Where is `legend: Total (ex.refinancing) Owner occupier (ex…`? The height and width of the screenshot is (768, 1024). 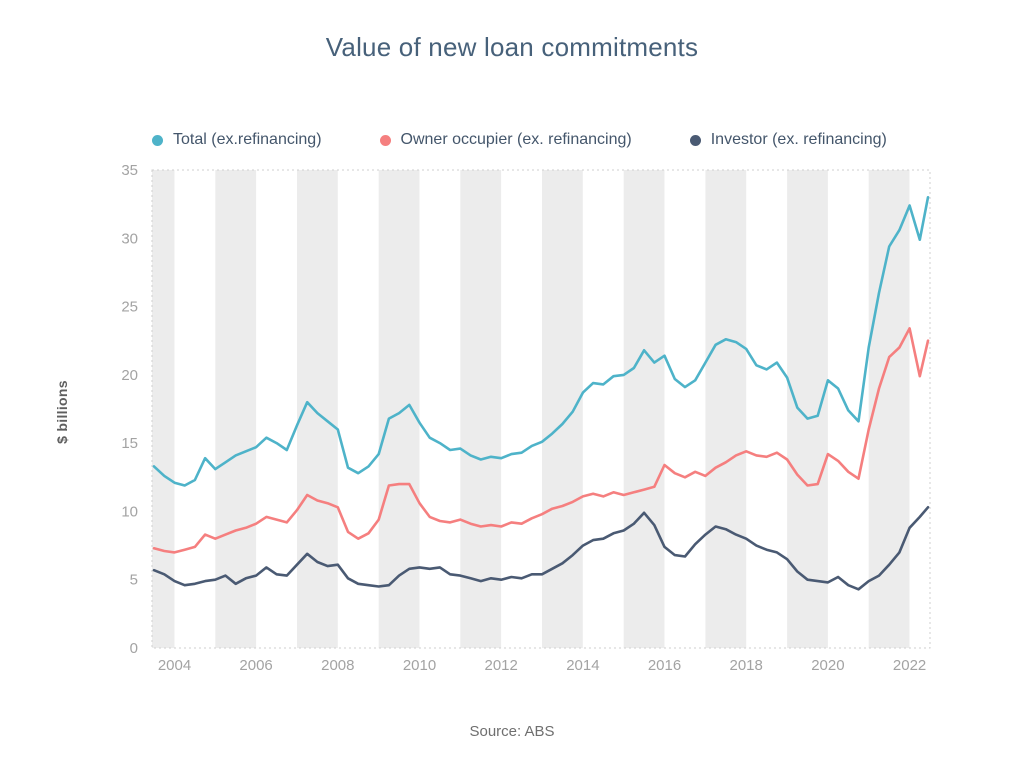
legend: Total (ex.refinancing) Owner occupier (ex… is located at coordinates (542, 140).